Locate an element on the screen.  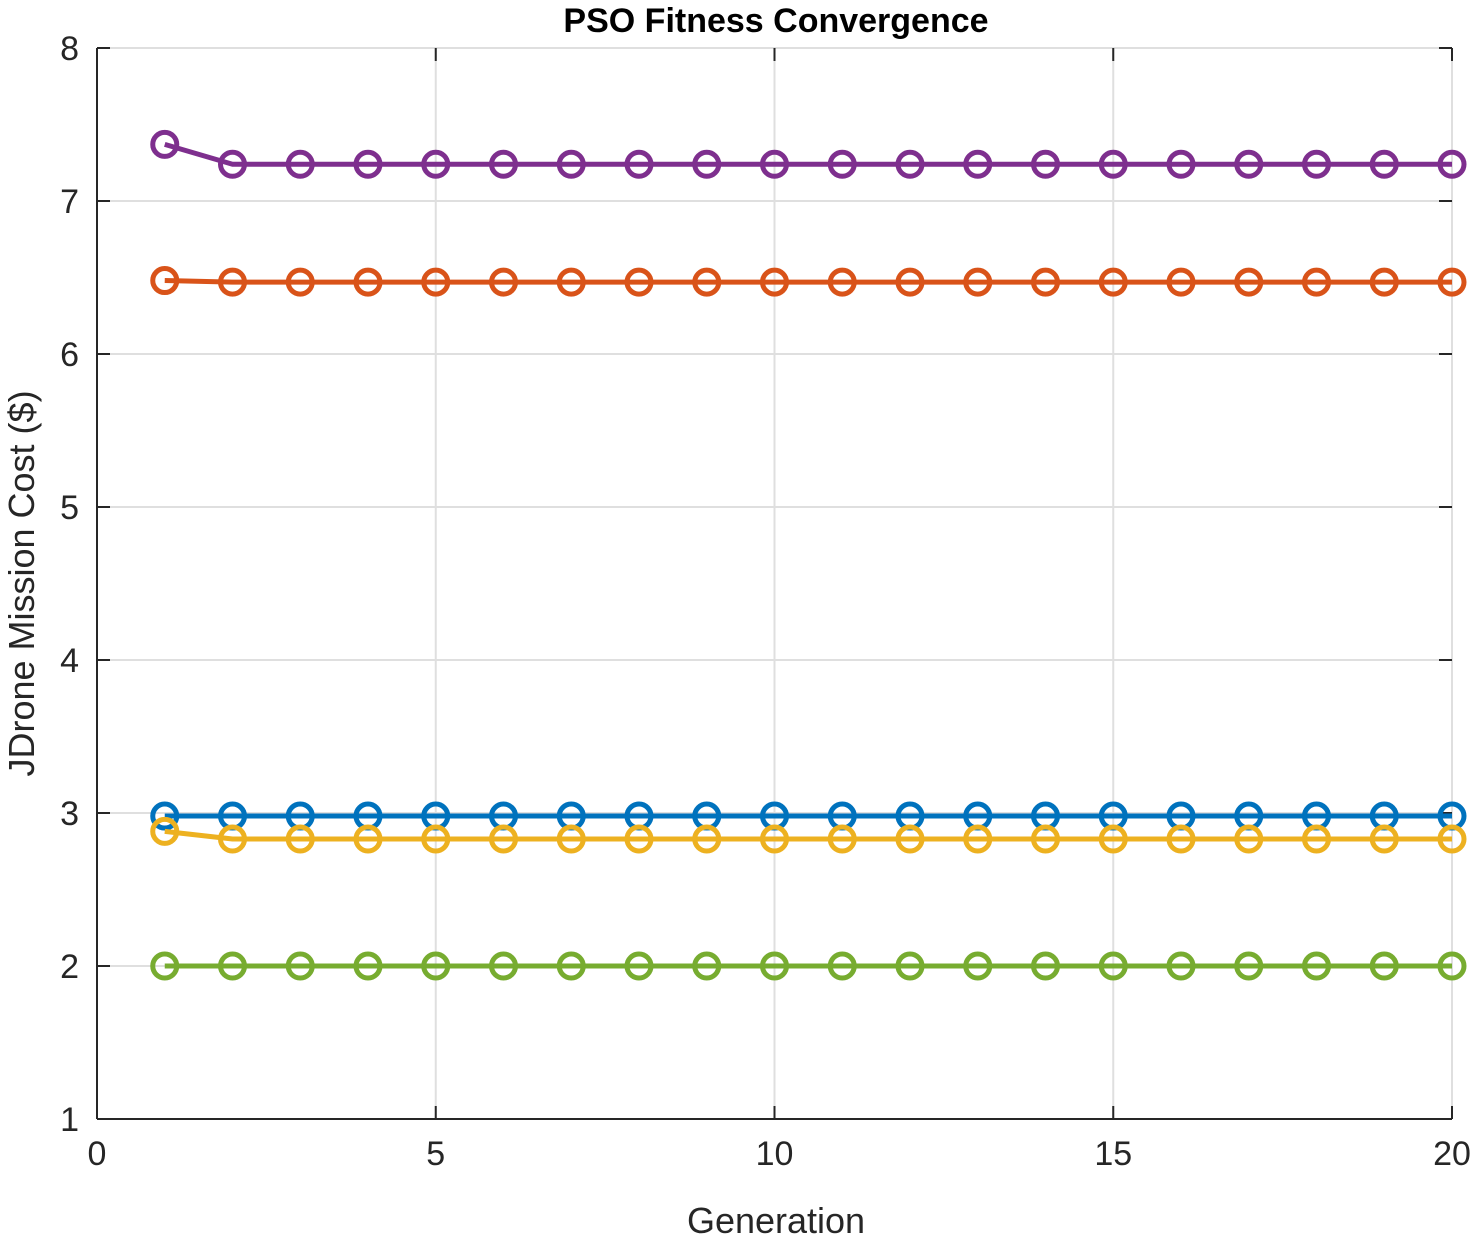
x-tick-label: 5 is located at coordinates (435, 1154).